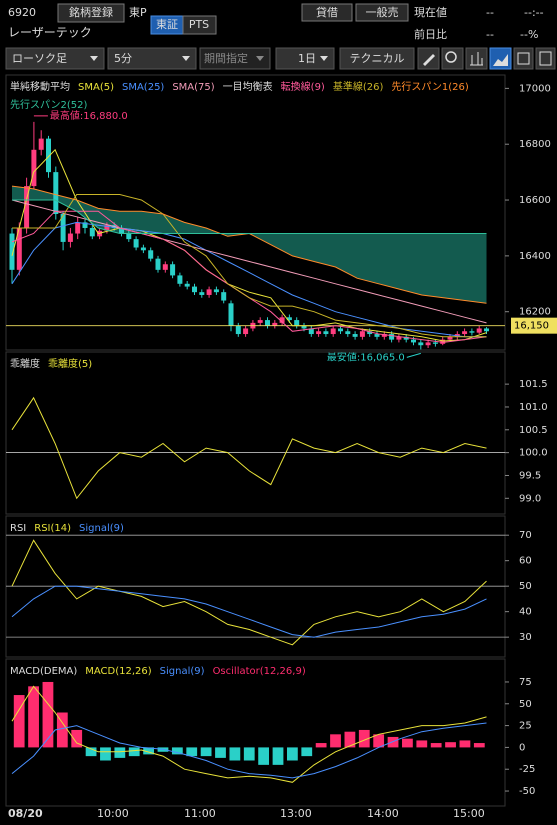  I want to click on lending-label: 貸借, so click(327, 12).